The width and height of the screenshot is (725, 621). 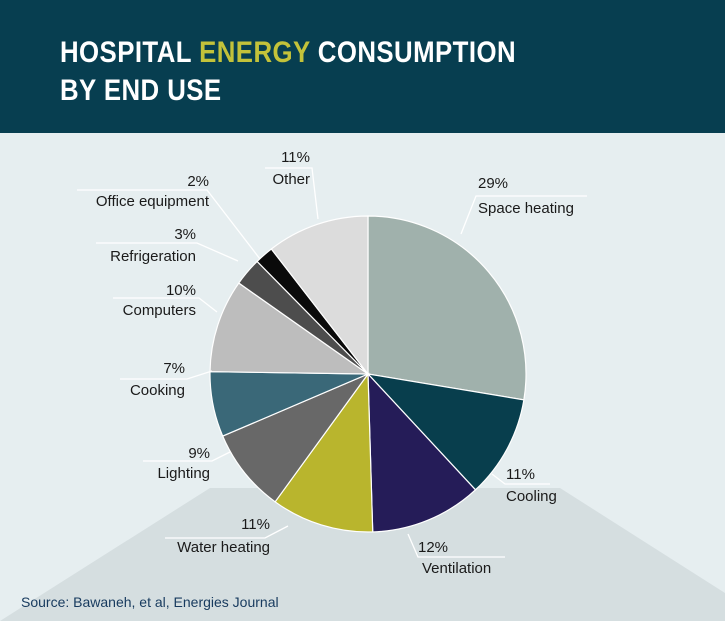 What do you see at coordinates (174, 368) in the screenshot?
I see `data-label-pct-cooking: 7%` at bounding box center [174, 368].